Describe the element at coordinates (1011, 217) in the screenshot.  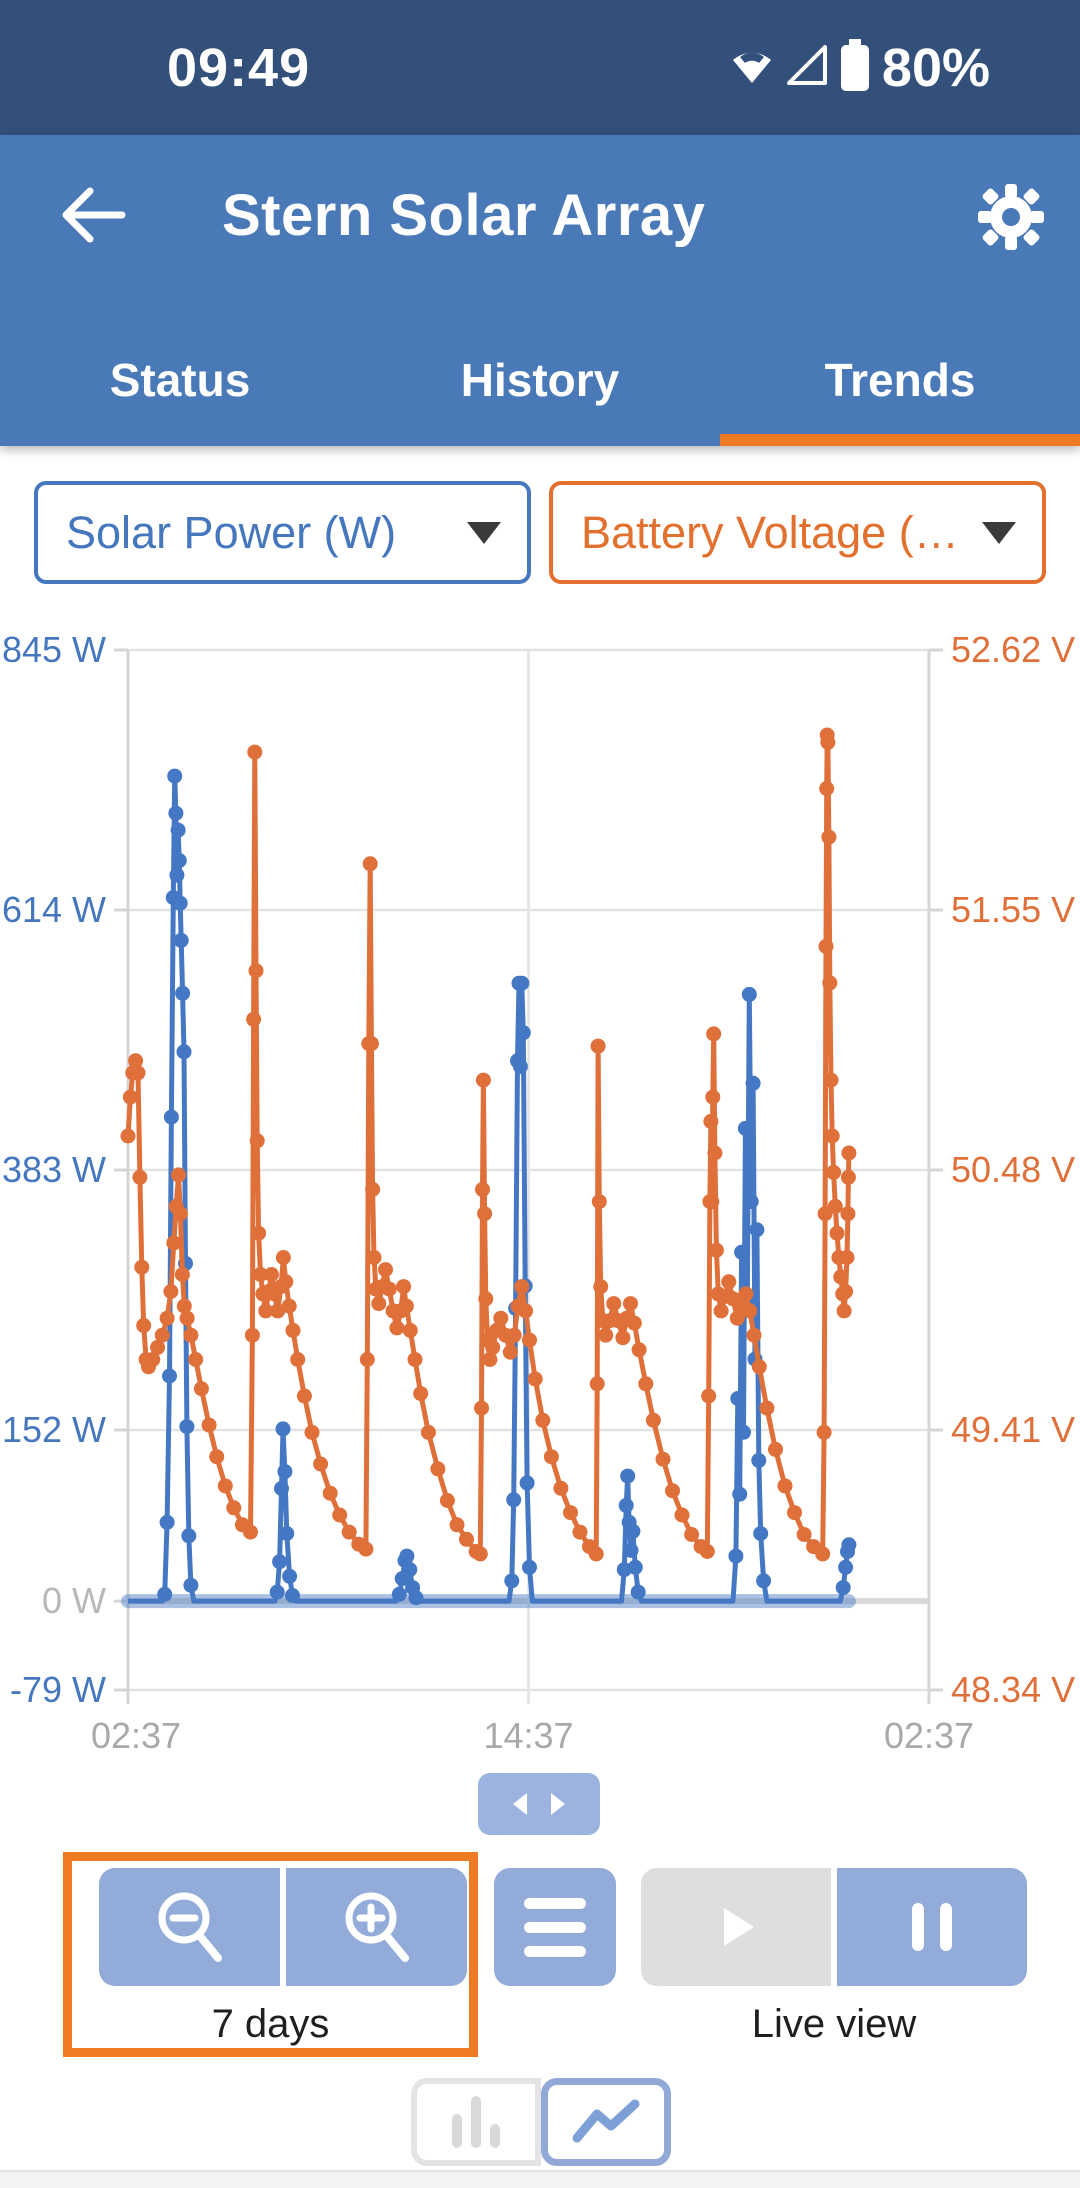
I see `settings-button` at that location.